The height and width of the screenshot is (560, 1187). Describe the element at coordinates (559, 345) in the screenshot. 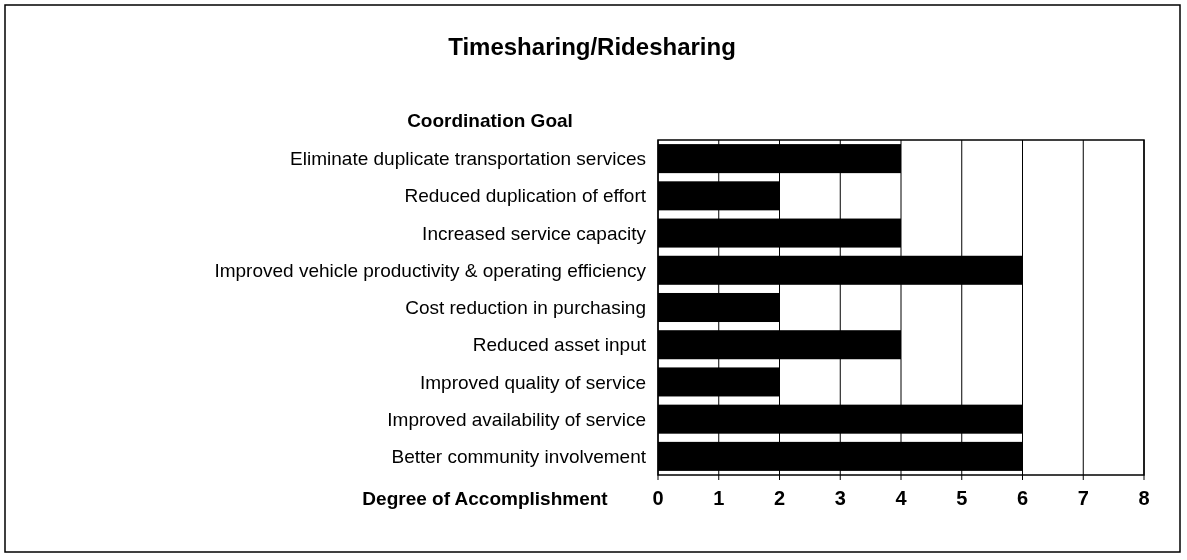

I see `y-tick-label: Reduced asset input` at that location.